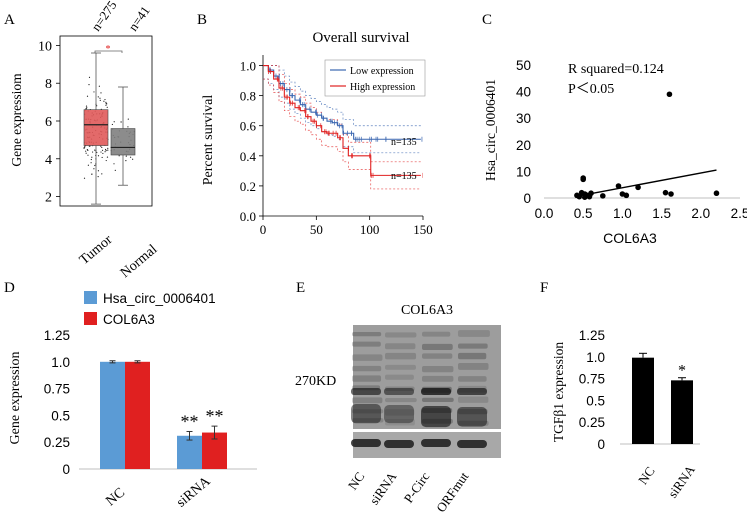 The image size is (747, 517). Describe the element at coordinates (189, 452) in the screenshot. I see `panel-d-bar-sirna-circ` at that location.